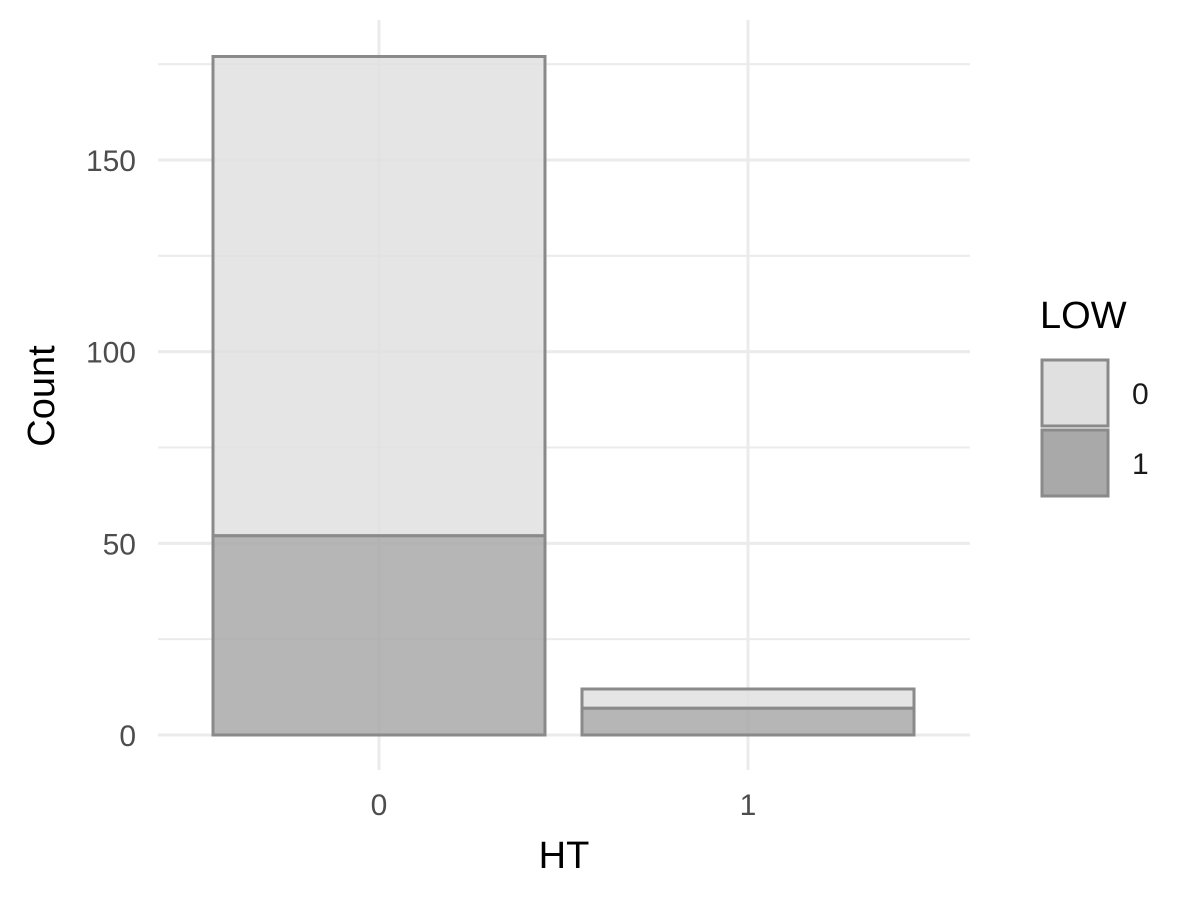  What do you see at coordinates (111, 449) in the screenshot?
I see `y-tick-labels: 0 50 100 150` at bounding box center [111, 449].